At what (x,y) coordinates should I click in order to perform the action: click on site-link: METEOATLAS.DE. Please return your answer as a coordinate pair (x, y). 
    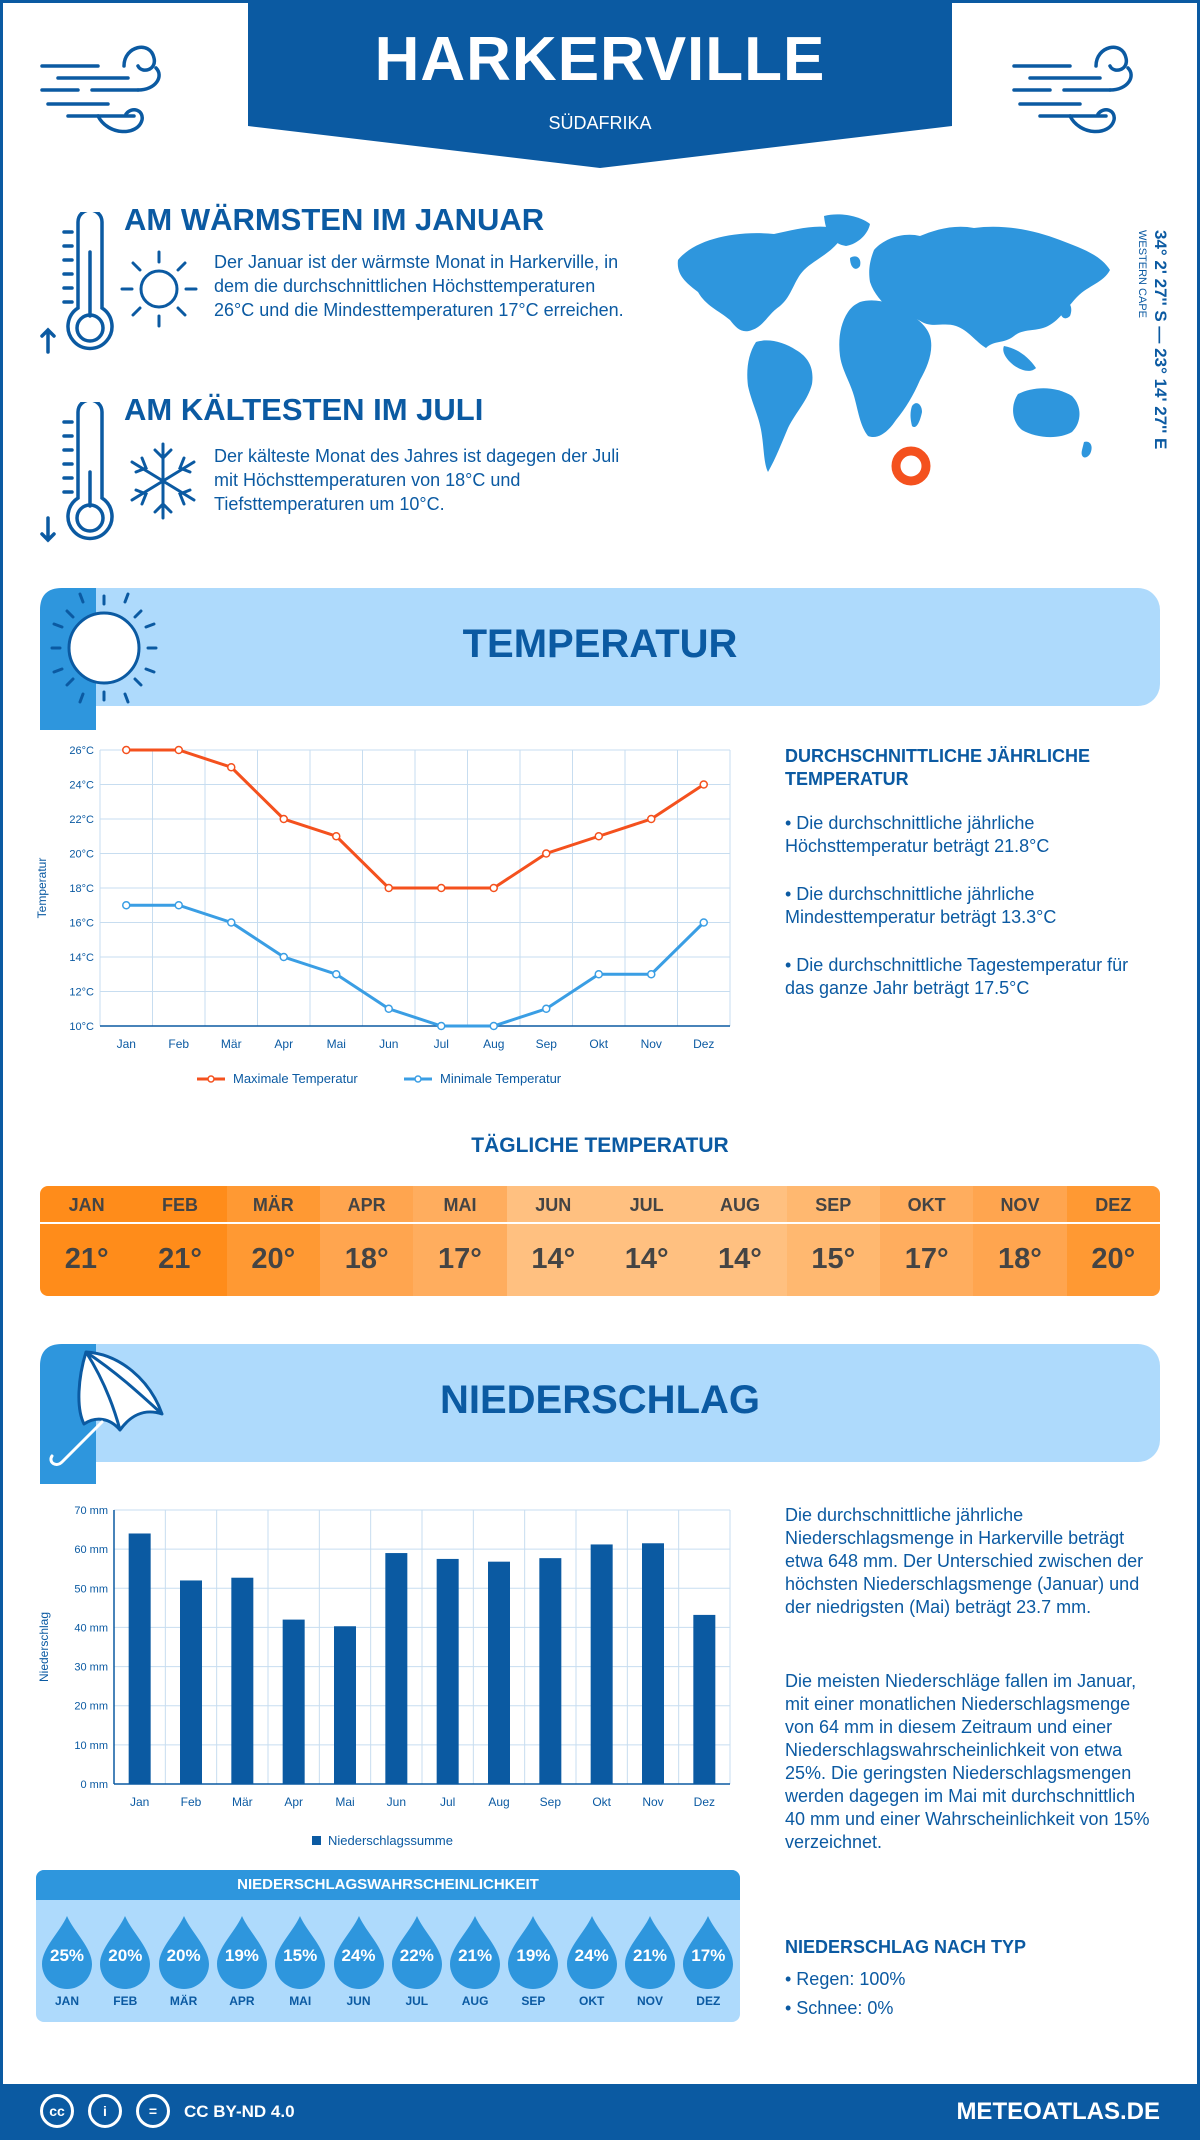
    Looking at the image, I should click on (1058, 2111).